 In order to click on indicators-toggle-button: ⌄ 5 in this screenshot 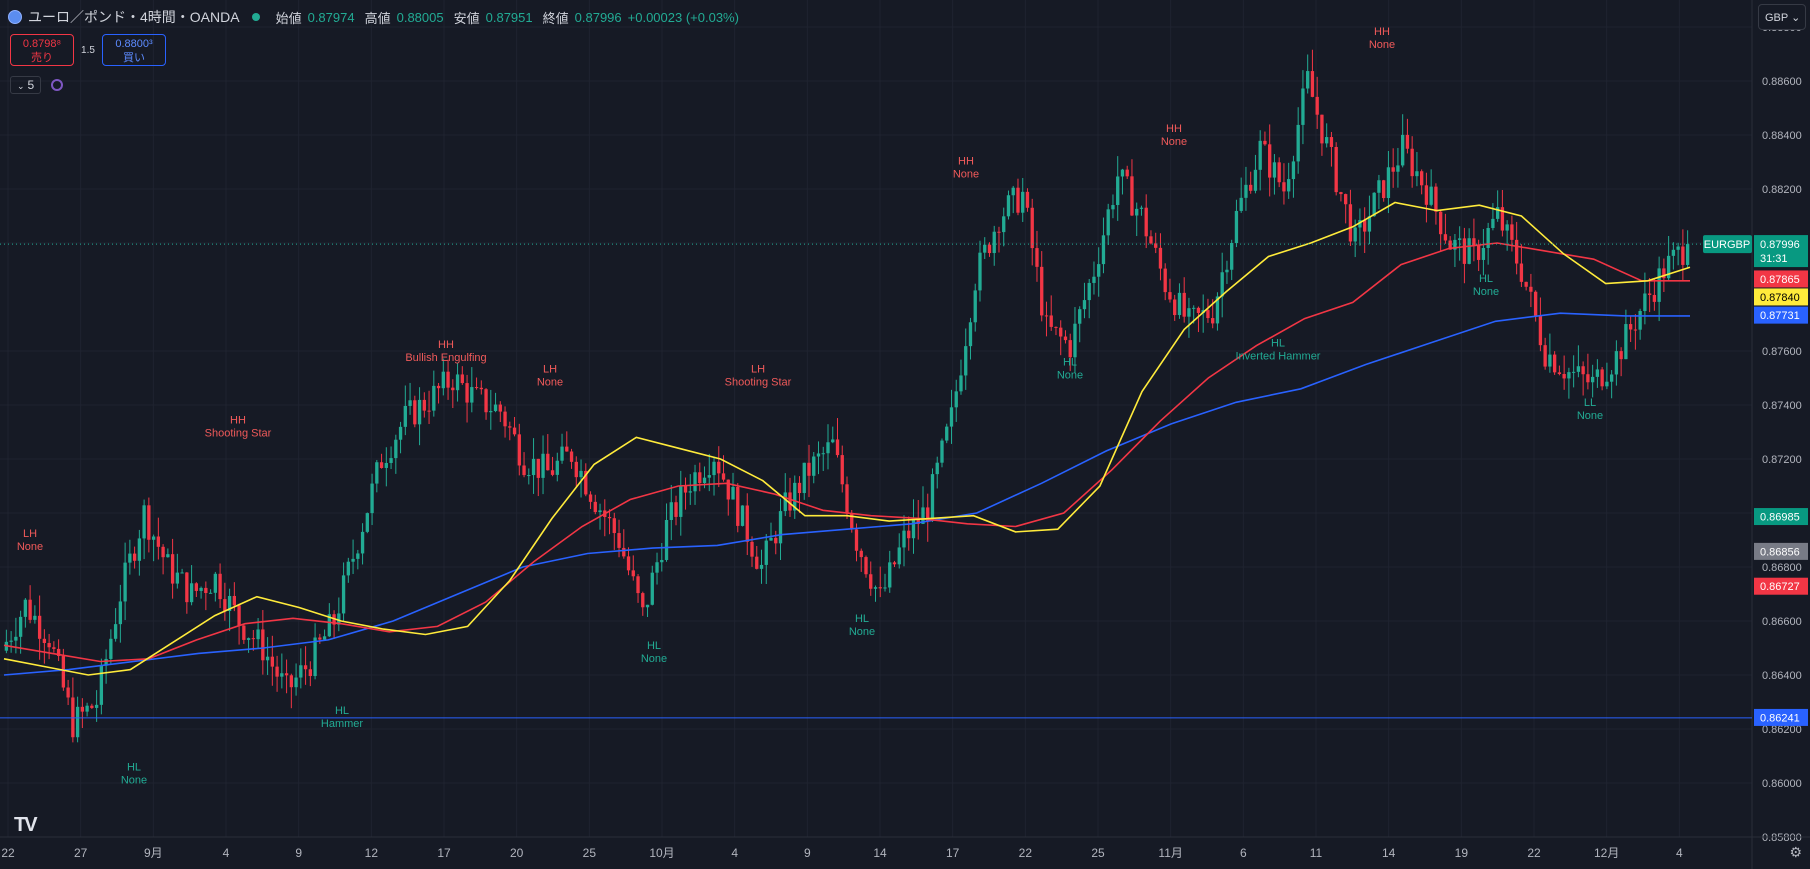, I will do `click(26, 85)`.